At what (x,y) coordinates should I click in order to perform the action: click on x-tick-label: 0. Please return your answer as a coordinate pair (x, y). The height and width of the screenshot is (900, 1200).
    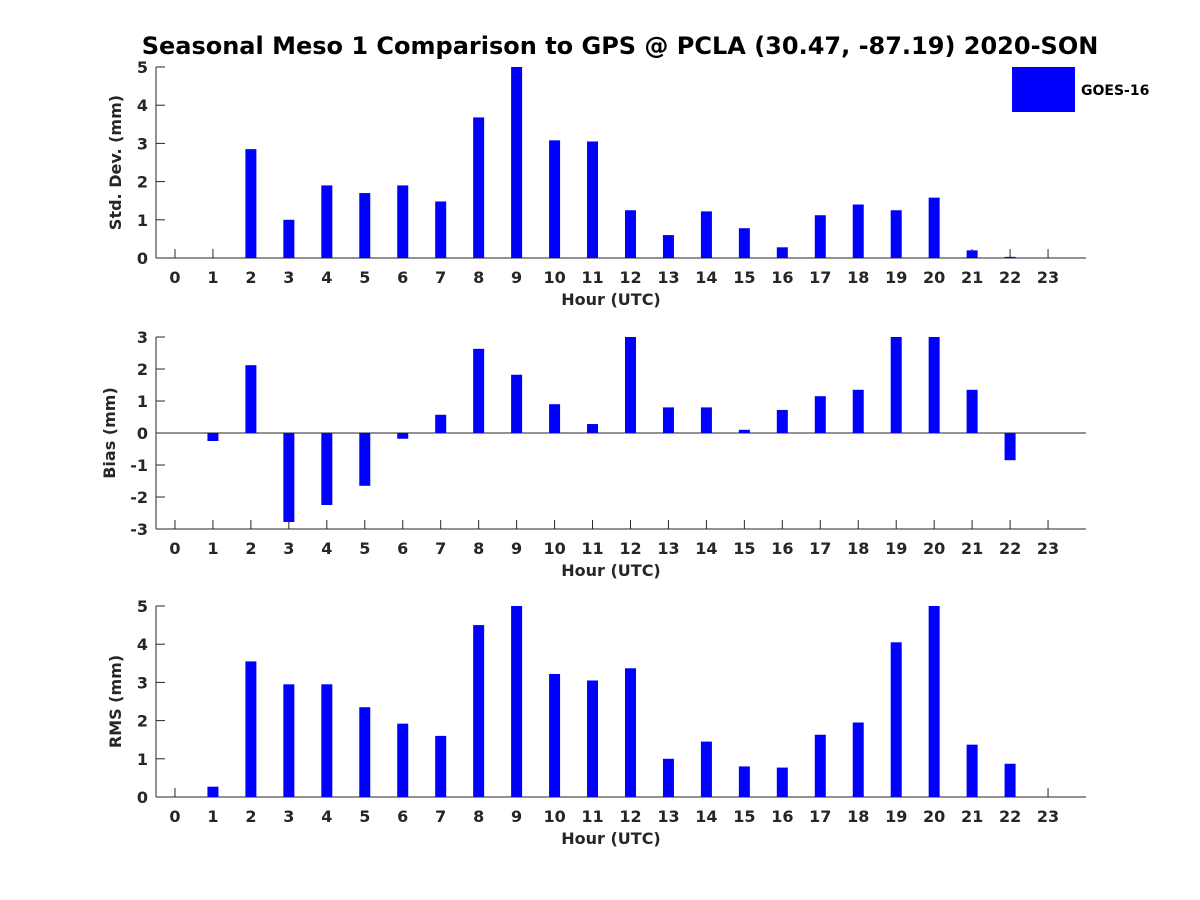
    Looking at the image, I should click on (174, 548).